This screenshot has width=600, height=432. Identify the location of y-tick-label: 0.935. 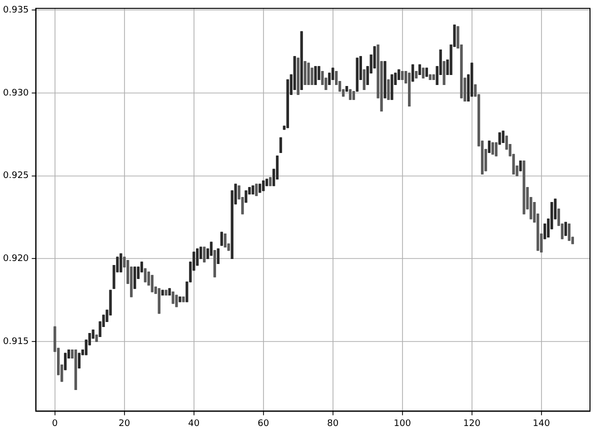
(16, 10).